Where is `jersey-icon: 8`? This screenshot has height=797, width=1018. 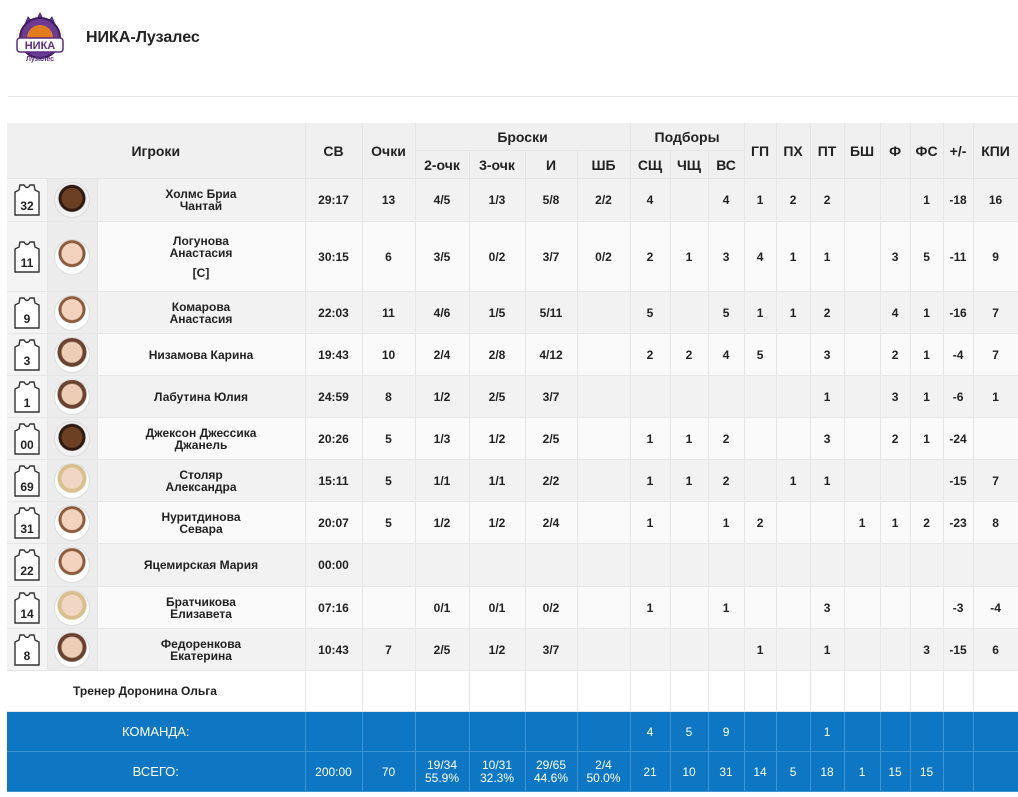
jersey-icon: 8 is located at coordinates (27, 649).